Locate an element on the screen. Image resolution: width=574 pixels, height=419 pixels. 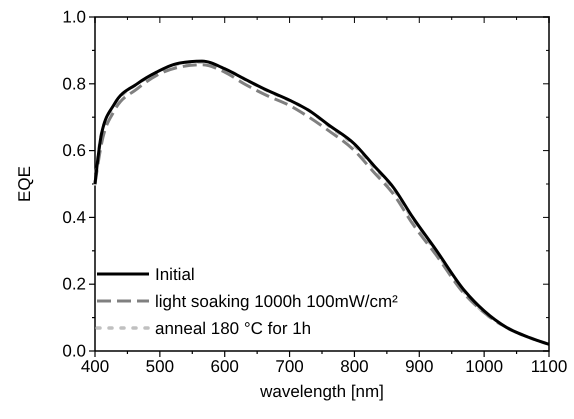
y-tick-label: 0.8 is located at coordinates (74, 84).